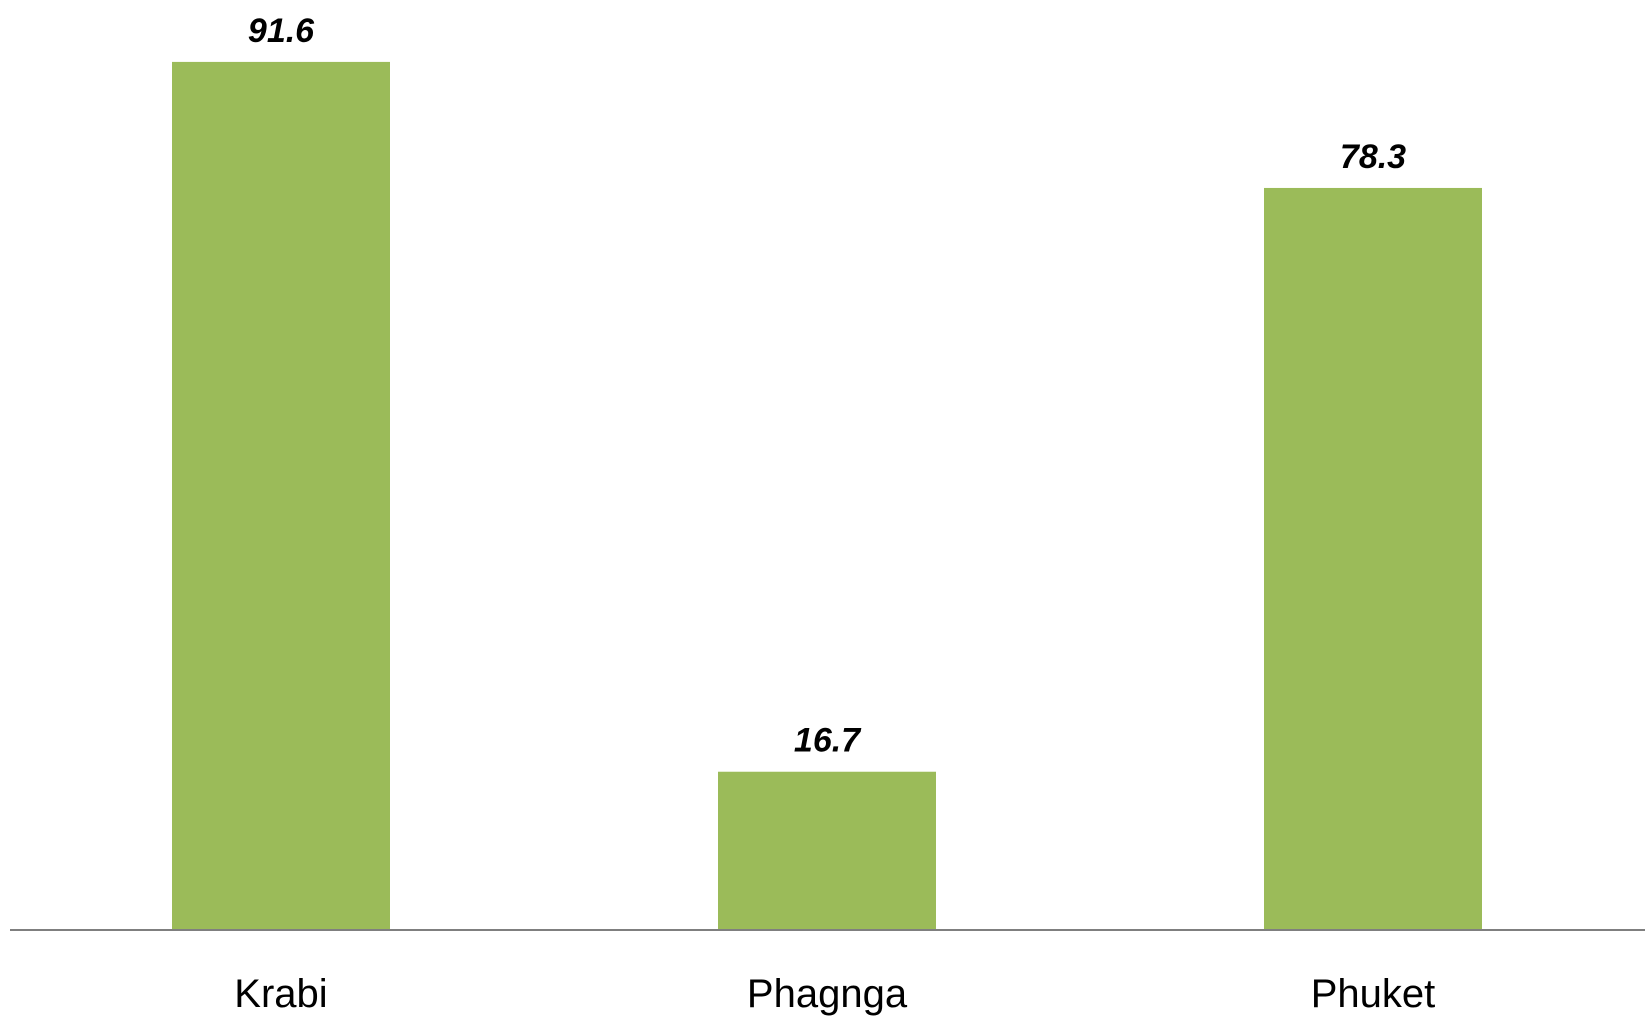 The width and height of the screenshot is (1647, 1017). What do you see at coordinates (827, 850) in the screenshot?
I see `bar-phagnga` at bounding box center [827, 850].